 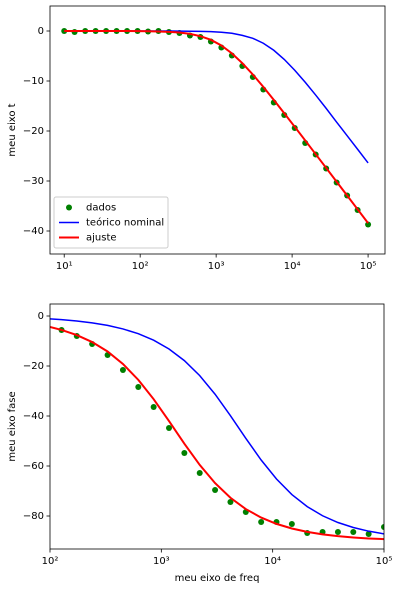 I want to click on x-tick-label: 10¹, so click(x=64, y=266).